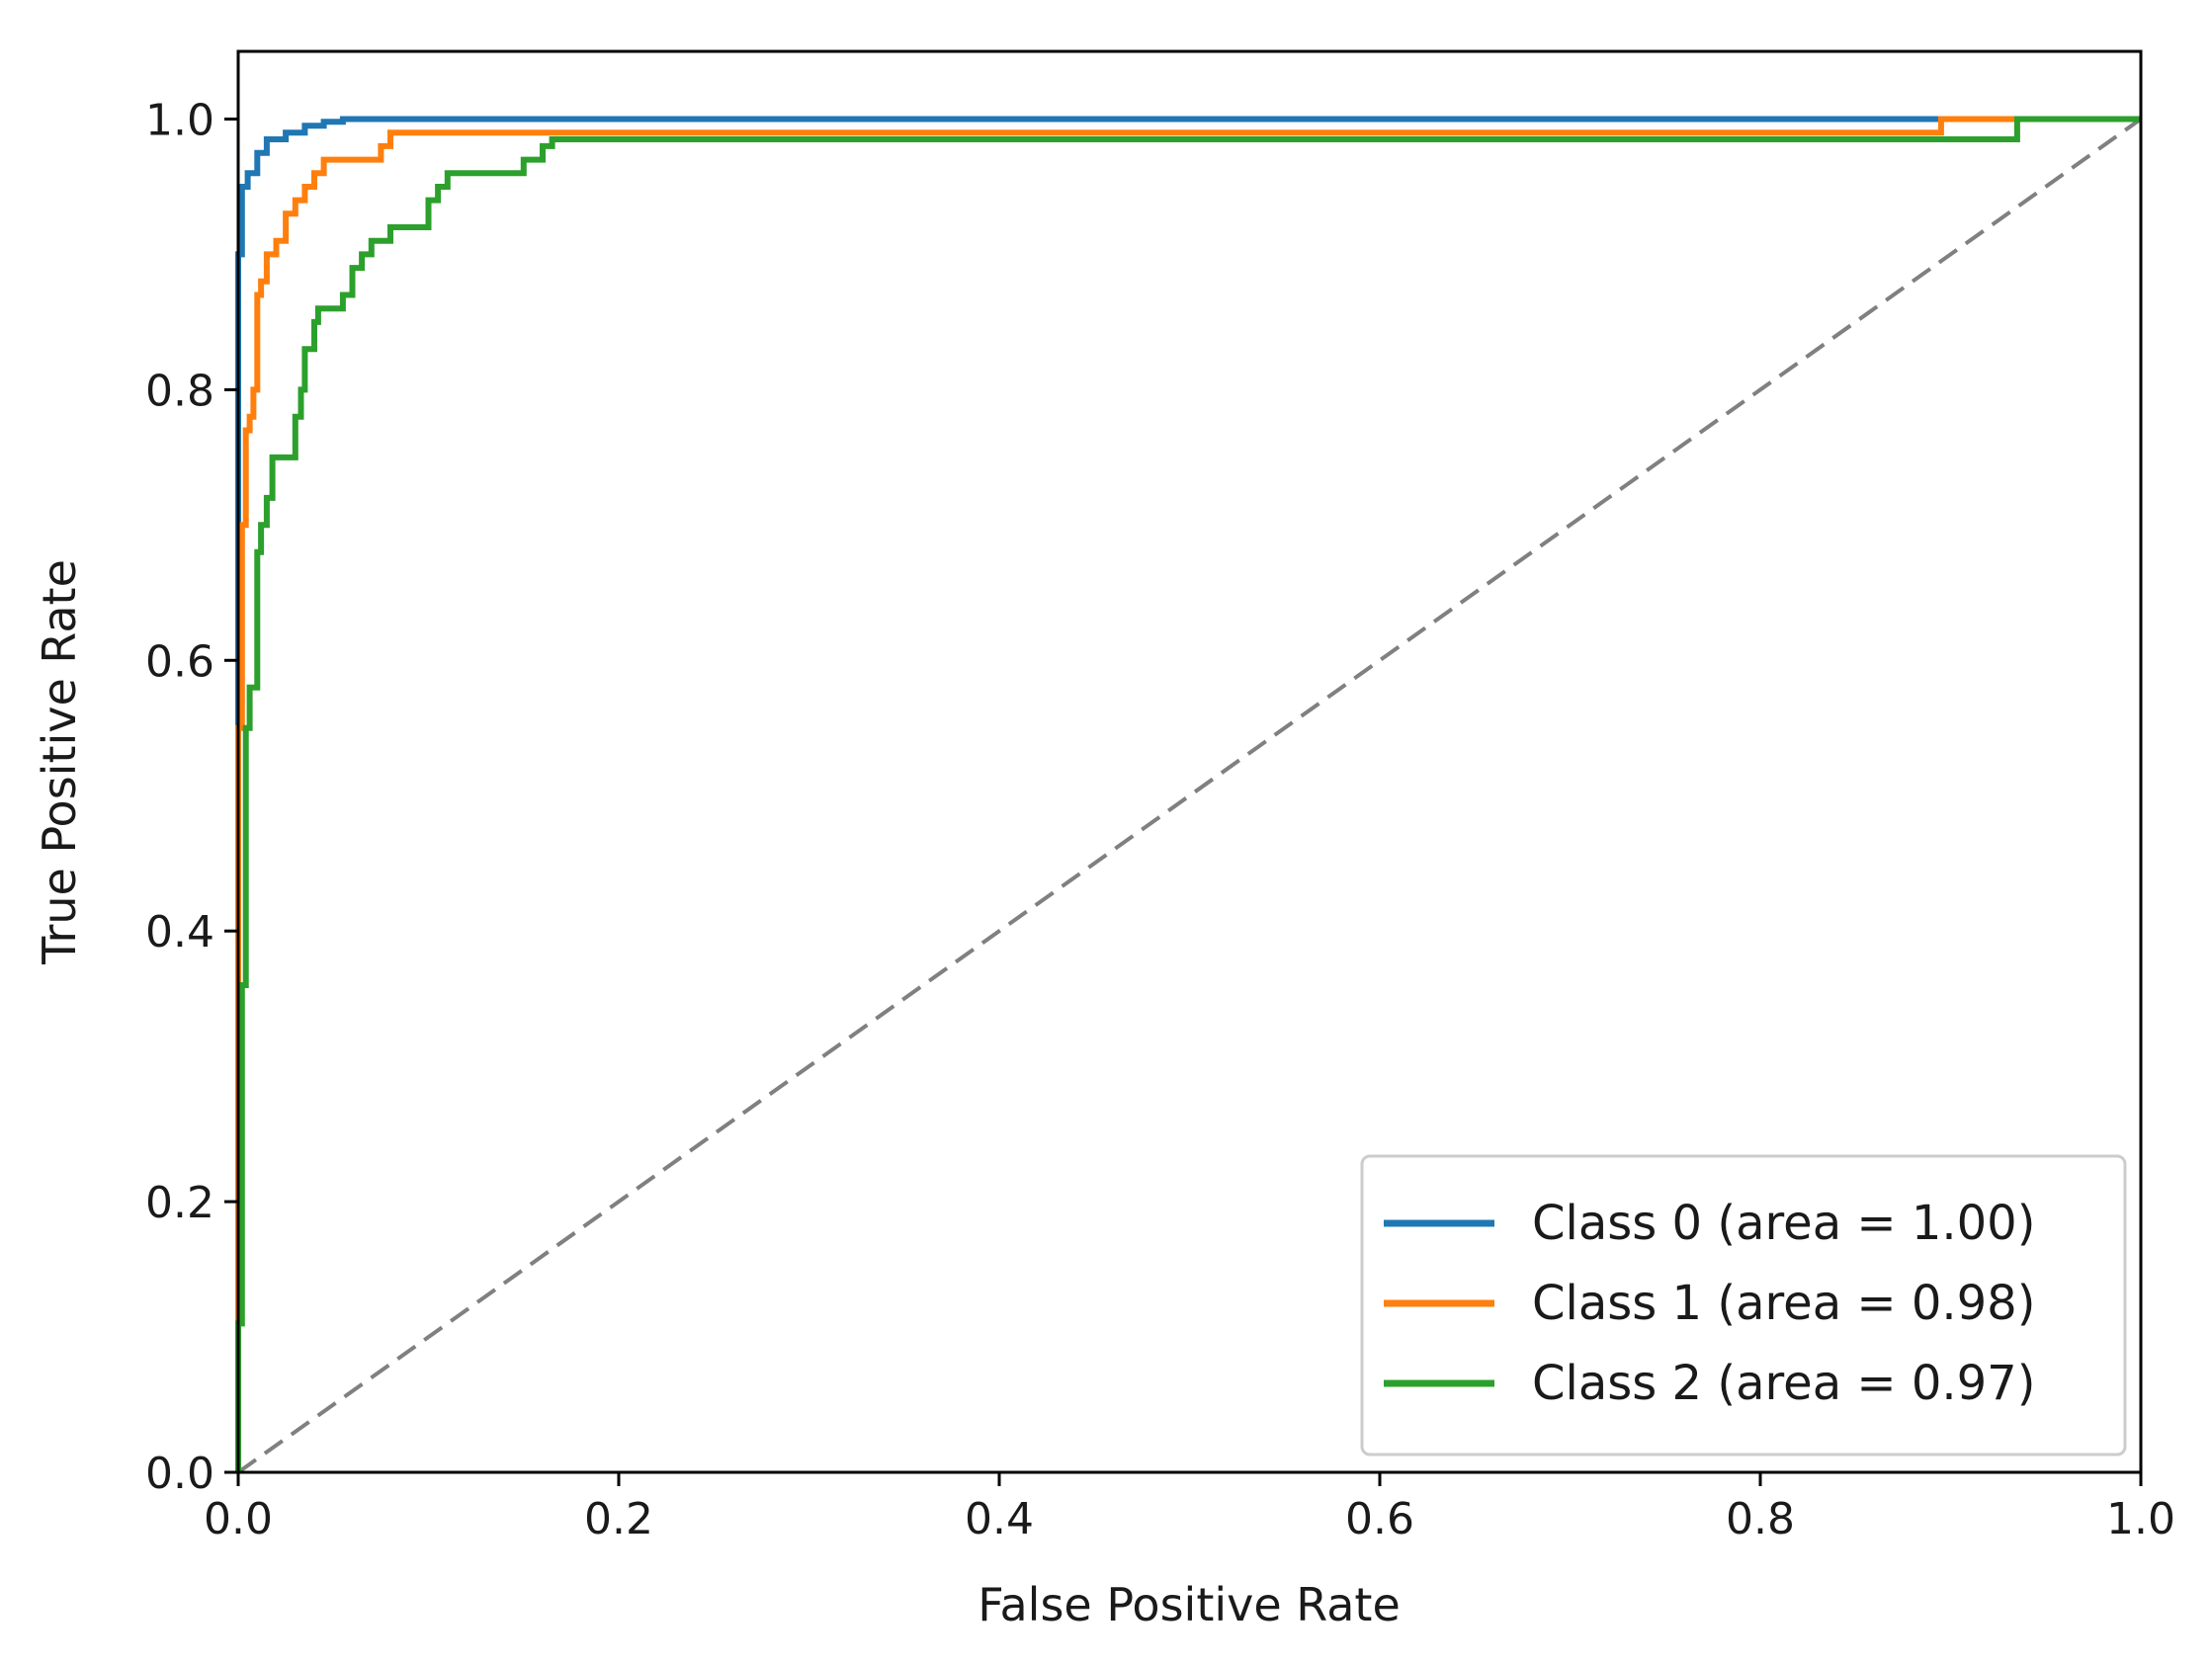 The height and width of the screenshot is (1665, 2212). I want to click on x-tick-label: 0.8, so click(1760, 1519).